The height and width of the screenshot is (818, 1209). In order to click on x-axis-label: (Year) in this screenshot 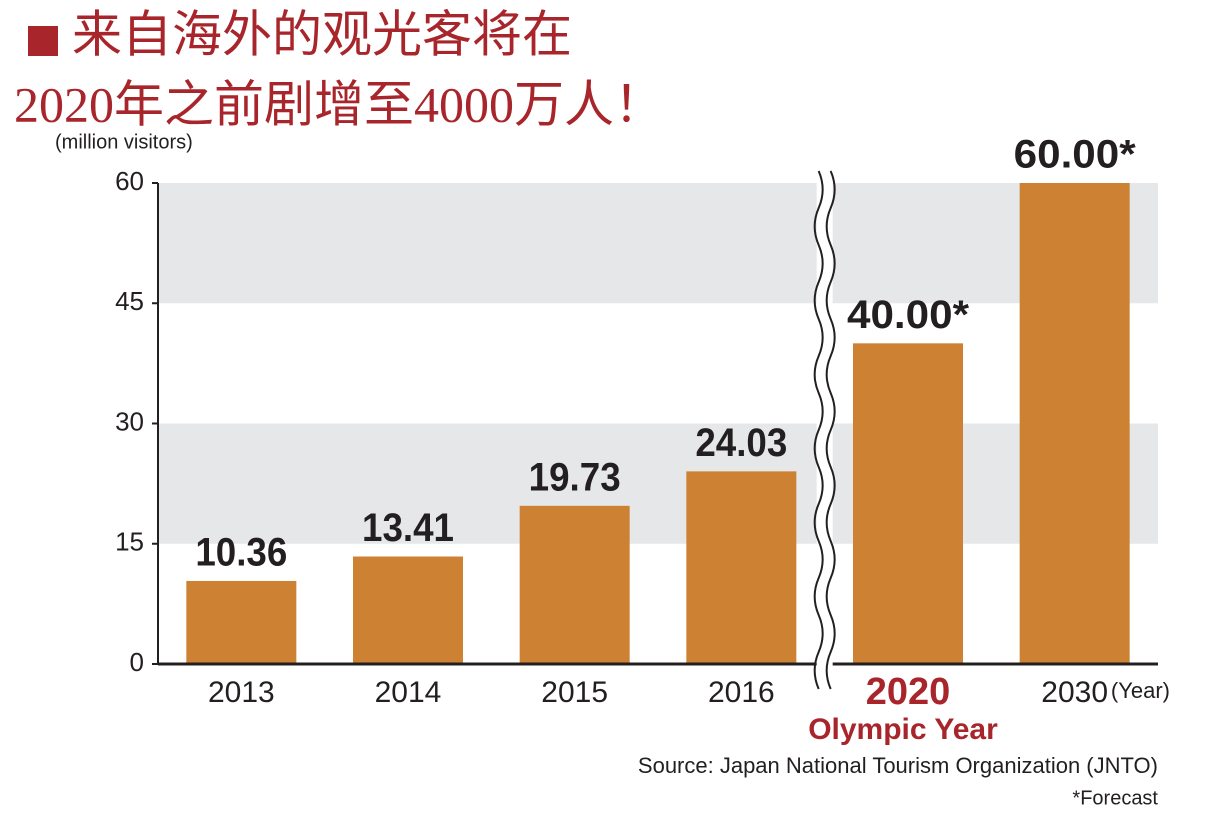, I will do `click(1140, 690)`.